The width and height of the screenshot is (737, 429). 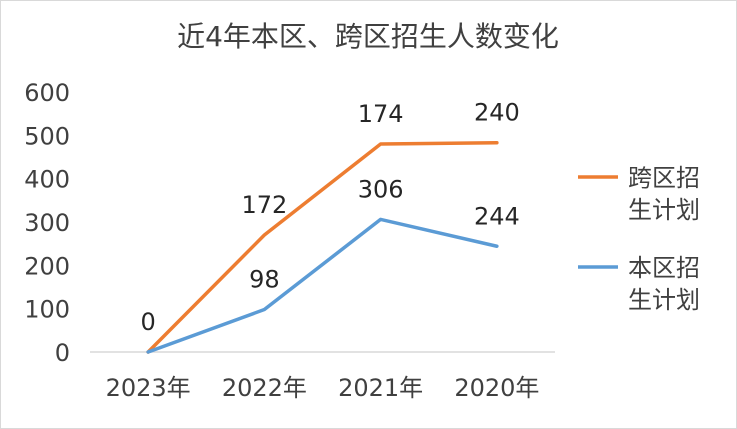 I want to click on x-tick-label: 2021年, so click(x=380, y=388).